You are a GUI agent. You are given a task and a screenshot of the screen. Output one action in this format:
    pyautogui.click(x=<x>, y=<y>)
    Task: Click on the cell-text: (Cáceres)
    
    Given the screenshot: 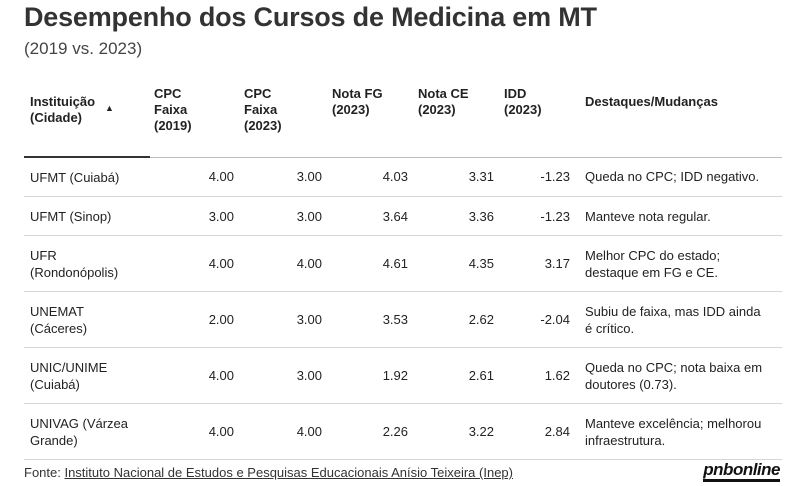 What is the action you would take?
    pyautogui.click(x=59, y=328)
    